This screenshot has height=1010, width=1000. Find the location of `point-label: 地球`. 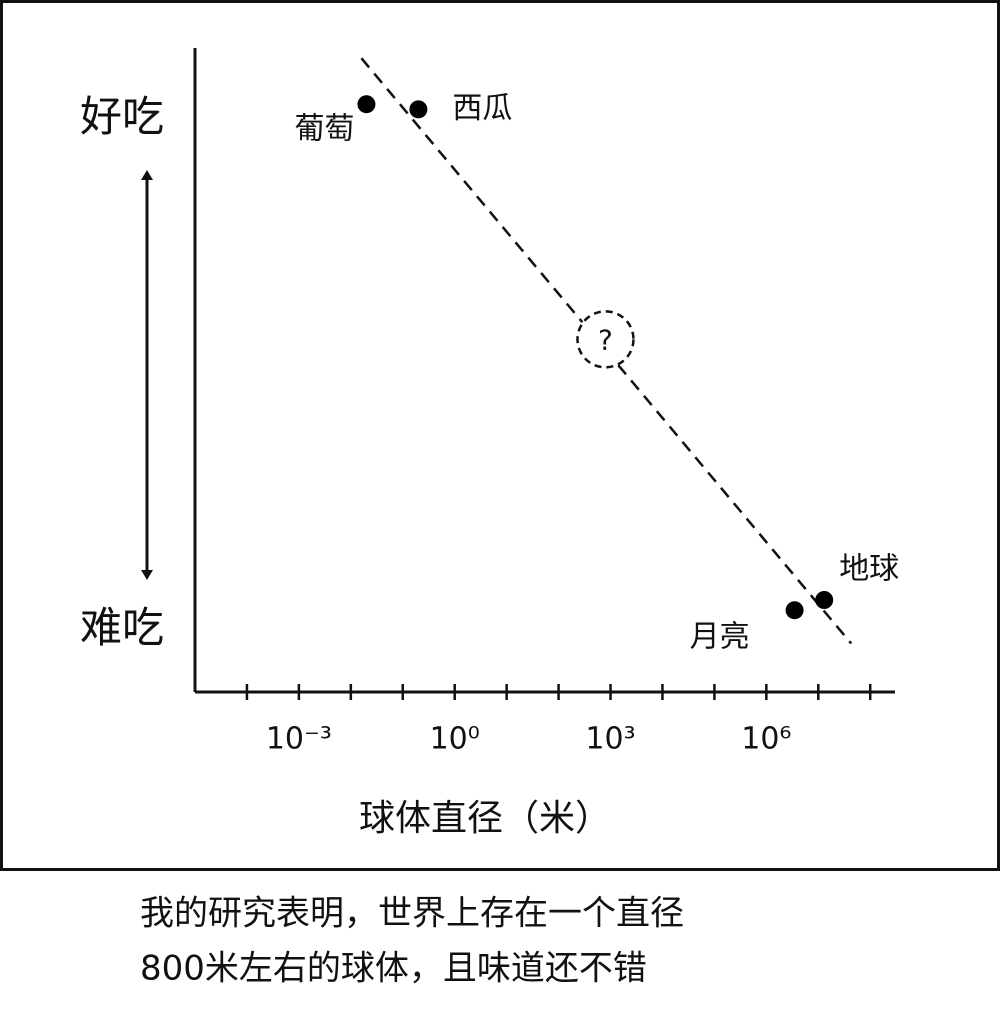

point-label: 地球 is located at coordinates (869, 569).